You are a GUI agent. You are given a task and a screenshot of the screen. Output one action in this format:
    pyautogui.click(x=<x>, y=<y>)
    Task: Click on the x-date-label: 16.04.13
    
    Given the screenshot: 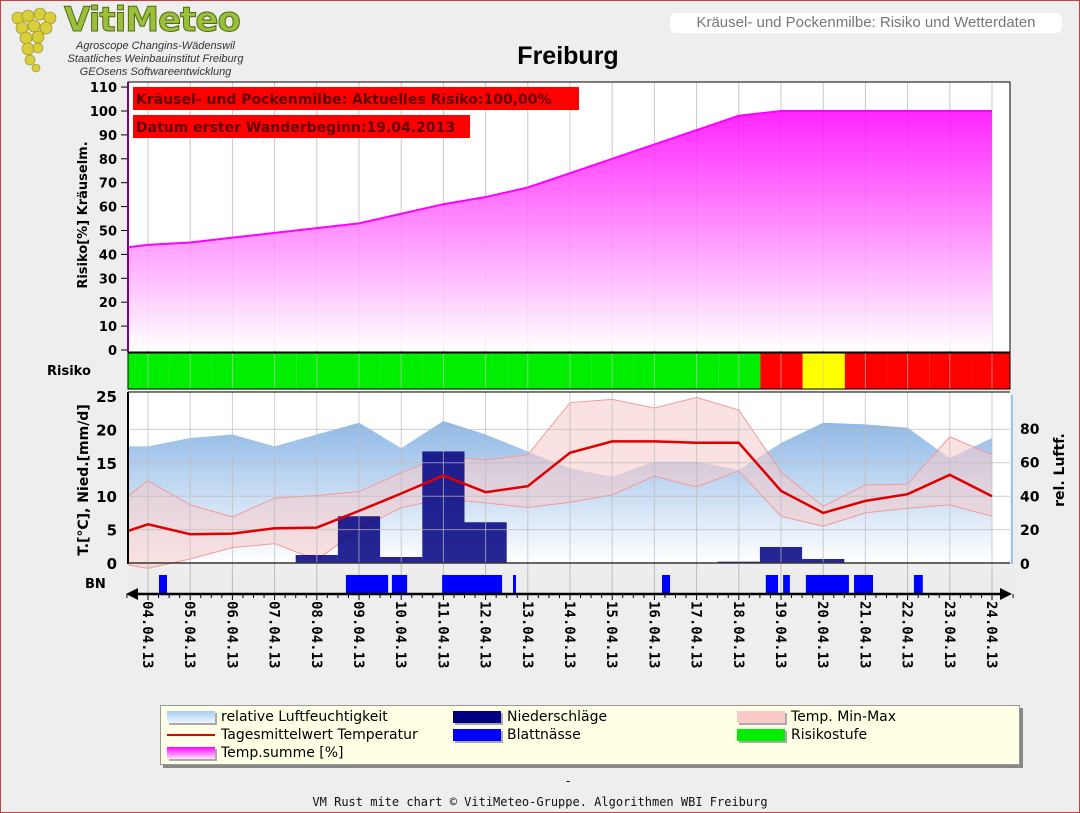 What is the action you would take?
    pyautogui.click(x=653, y=634)
    